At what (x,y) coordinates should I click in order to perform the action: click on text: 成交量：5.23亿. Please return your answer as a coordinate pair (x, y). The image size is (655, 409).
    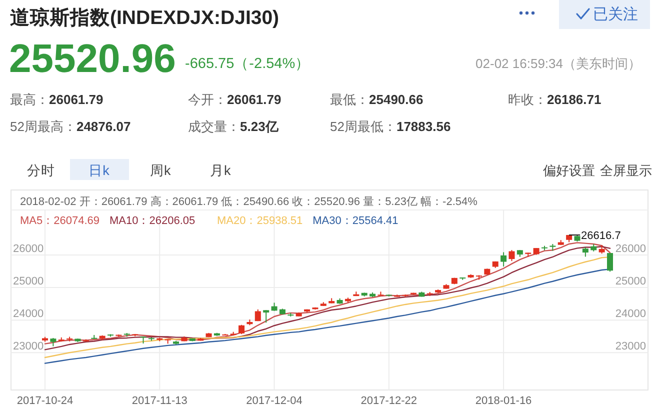
    Looking at the image, I should click on (234, 126).